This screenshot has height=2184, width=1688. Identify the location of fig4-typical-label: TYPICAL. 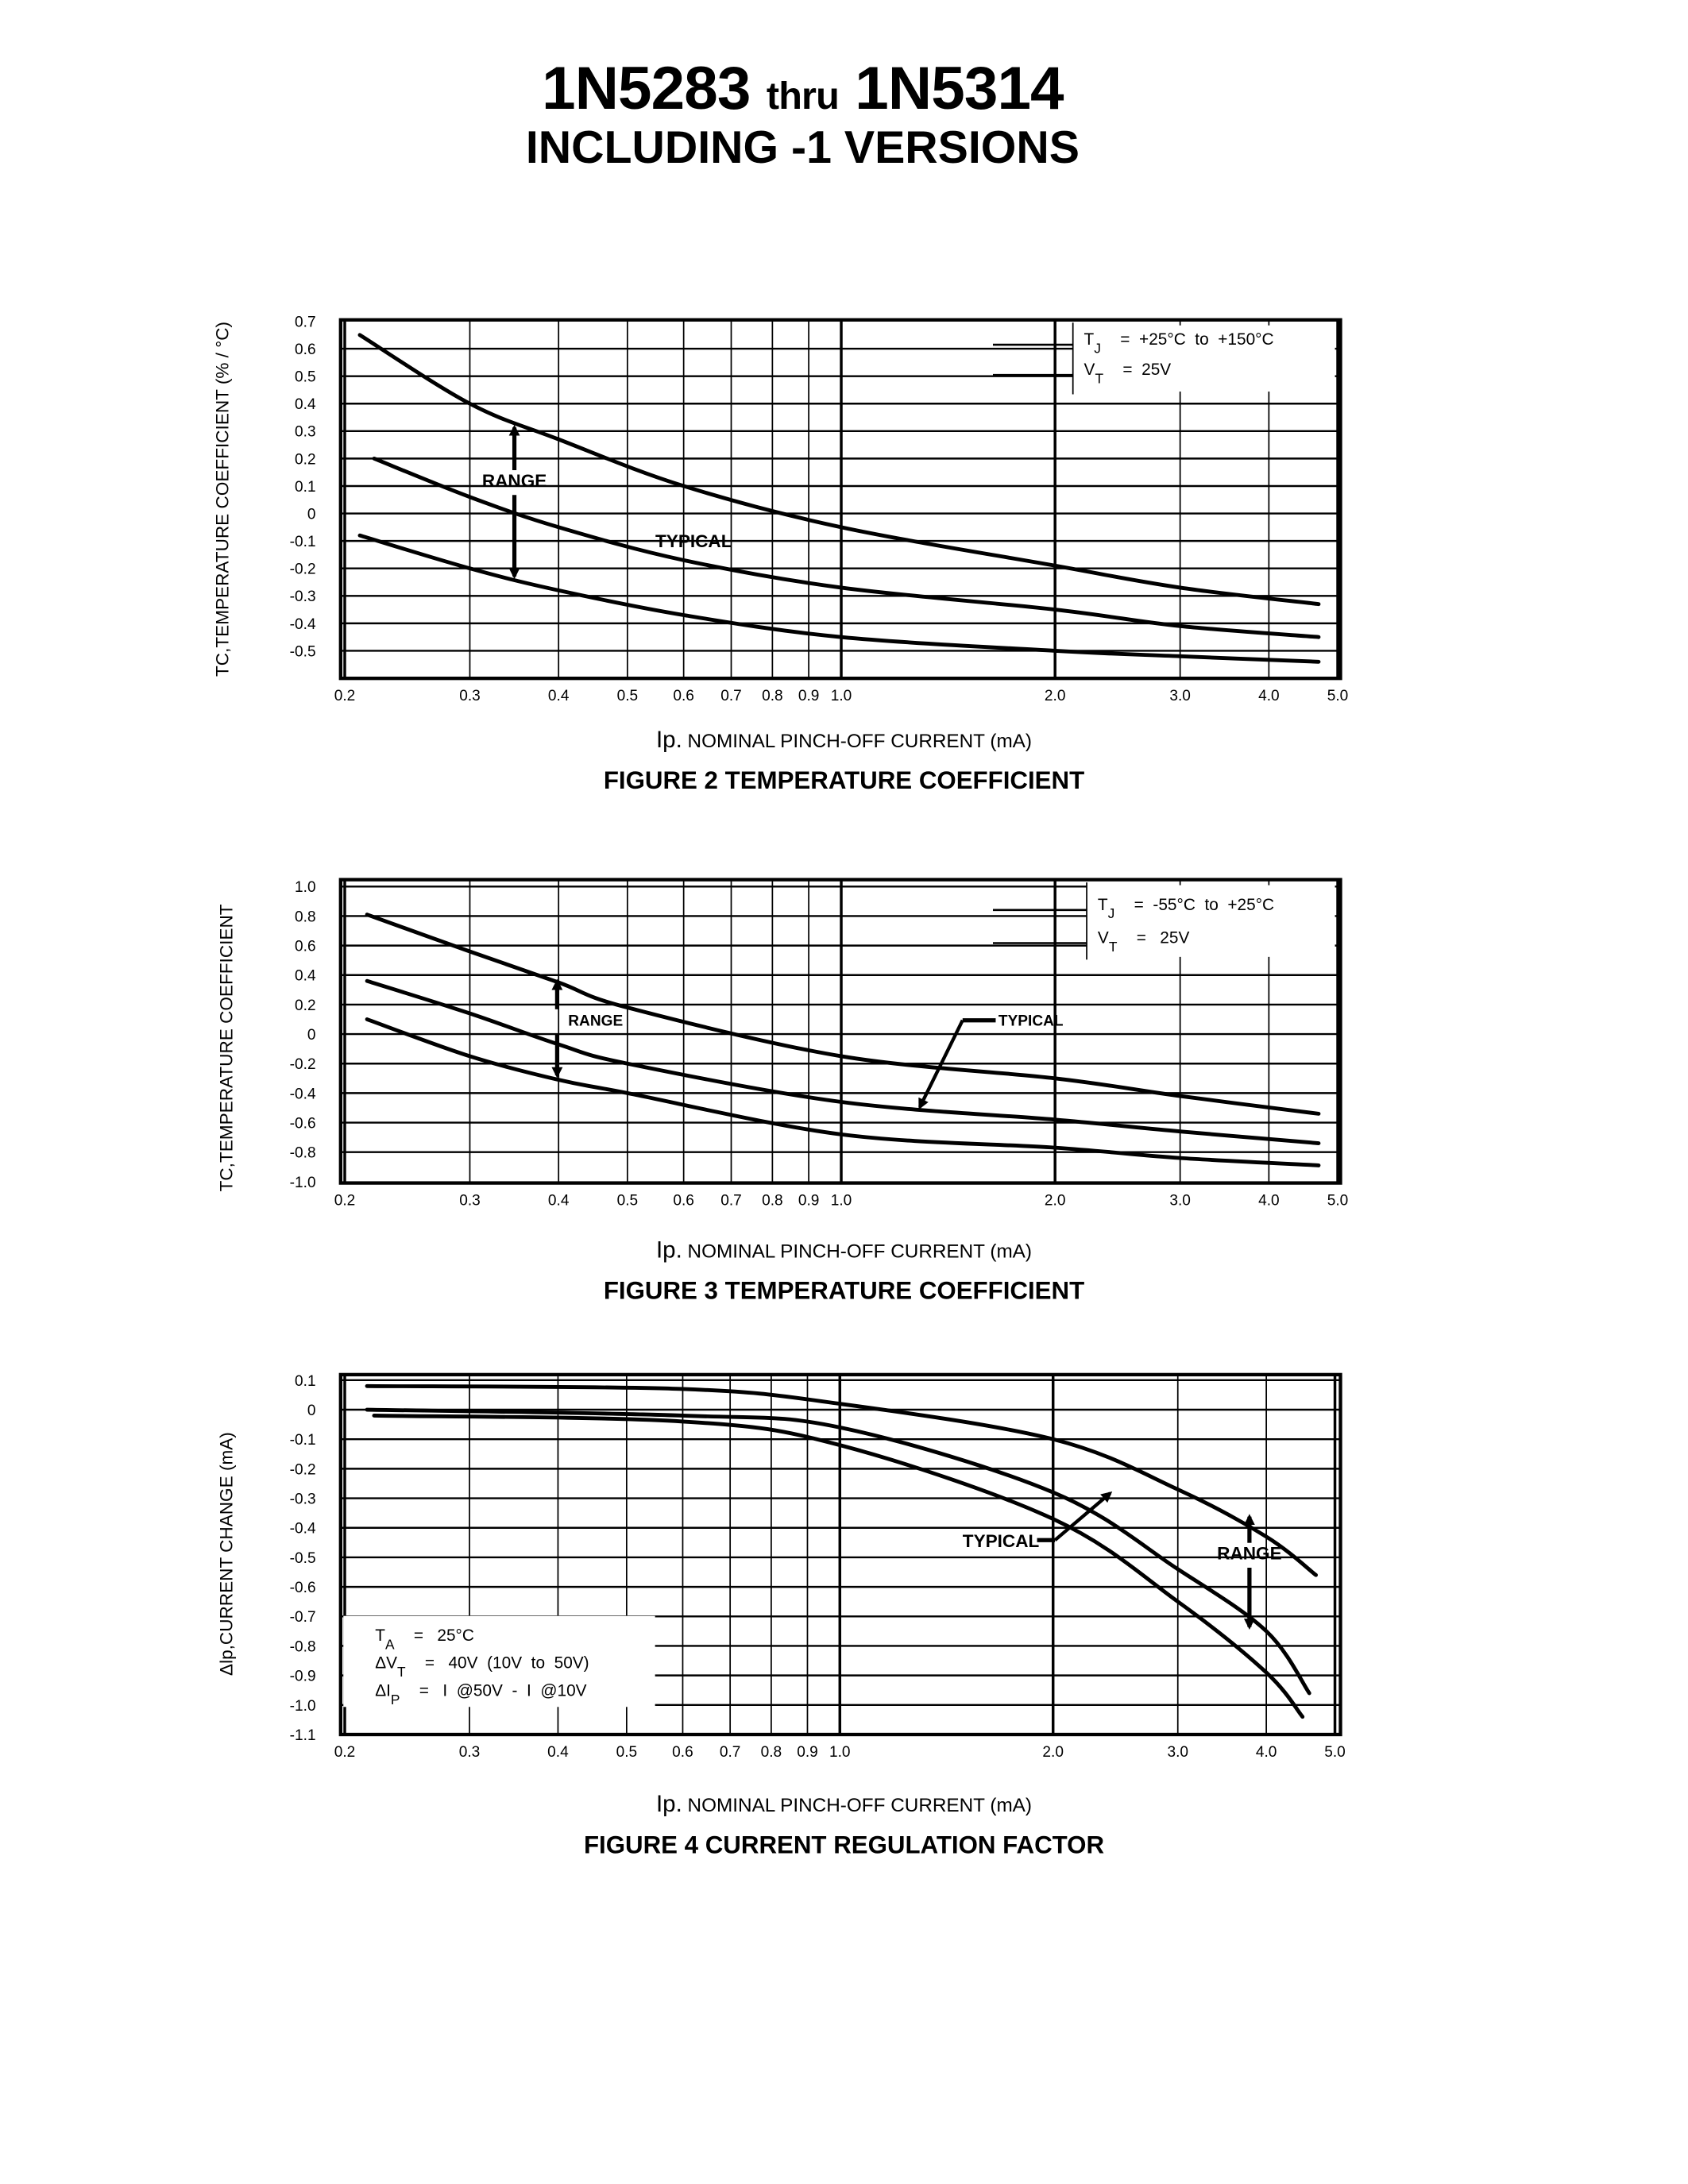
(1001, 1541).